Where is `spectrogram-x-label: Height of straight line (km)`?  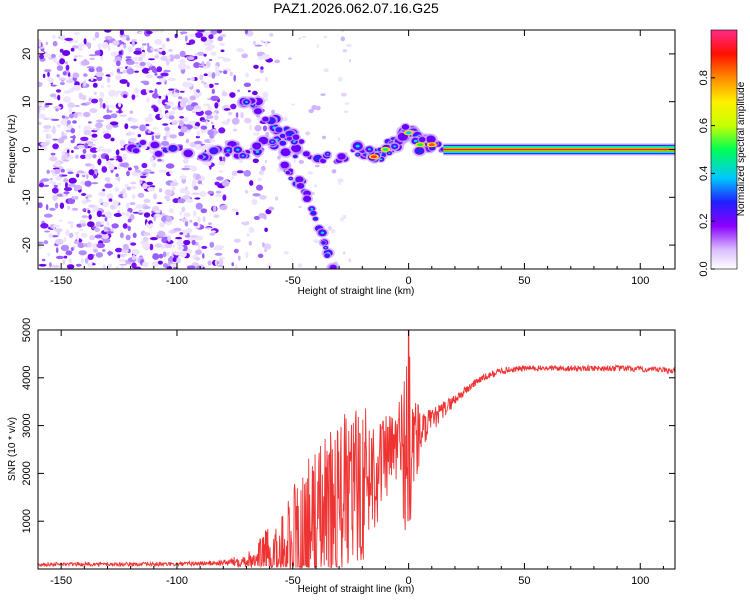 spectrogram-x-label: Height of straight line (km) is located at coordinates (356, 291).